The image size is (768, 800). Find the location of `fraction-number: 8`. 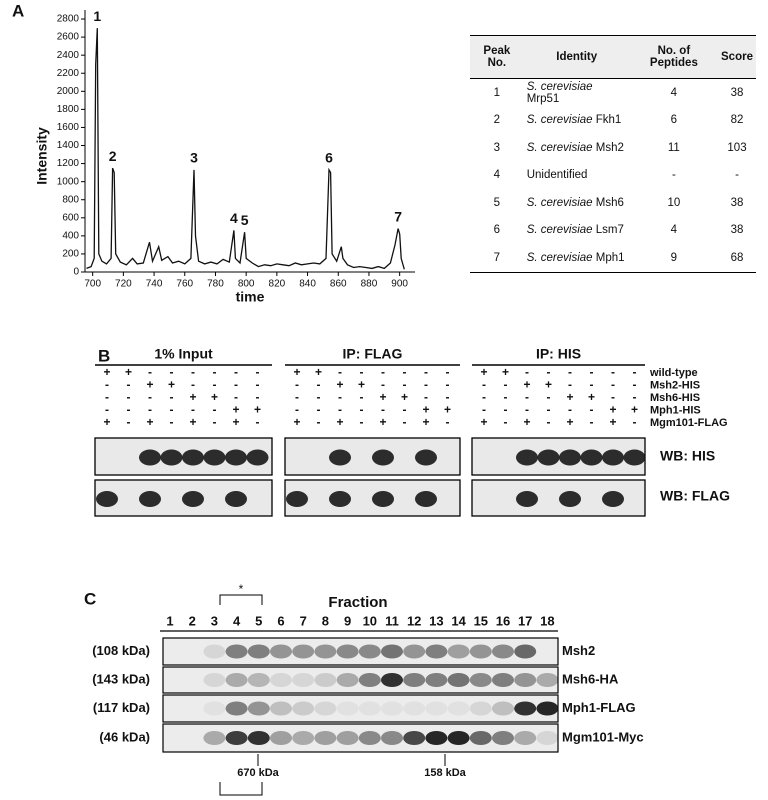

fraction-number: 8 is located at coordinates (325, 620).